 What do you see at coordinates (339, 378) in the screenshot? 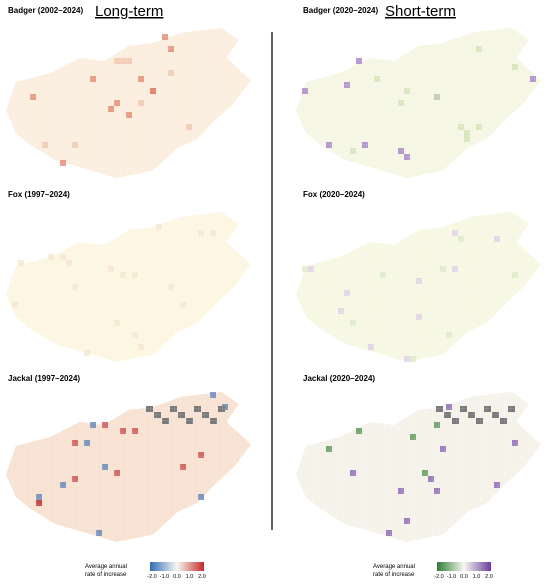
I see `panel-title: Jackal (2020–2024)` at bounding box center [339, 378].